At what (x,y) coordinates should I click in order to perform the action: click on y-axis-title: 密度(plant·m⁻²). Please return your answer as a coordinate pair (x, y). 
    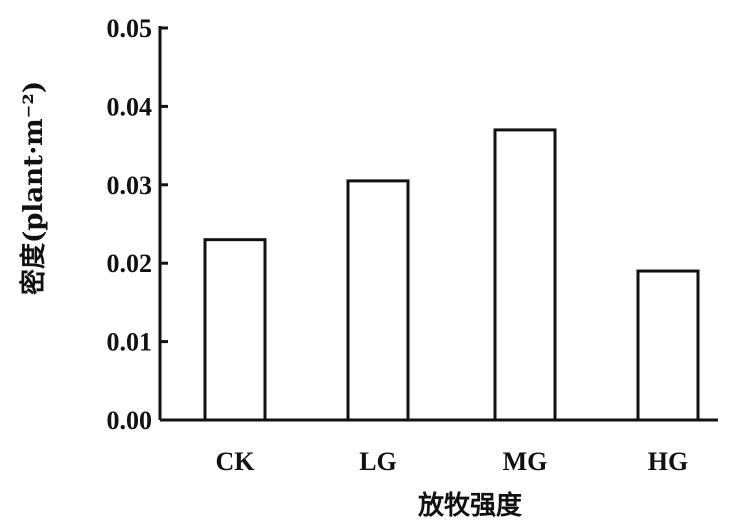
    Looking at the image, I should click on (33, 188).